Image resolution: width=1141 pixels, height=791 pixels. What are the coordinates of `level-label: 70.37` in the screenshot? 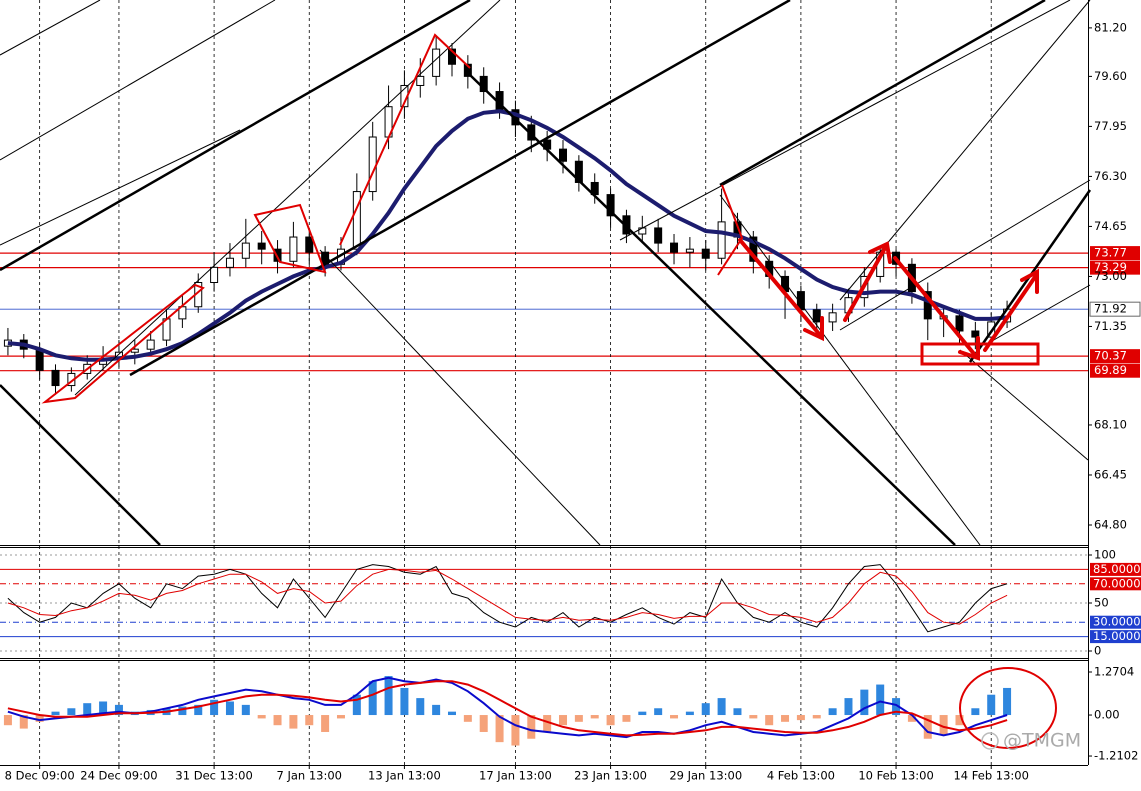 It's located at (1110, 356).